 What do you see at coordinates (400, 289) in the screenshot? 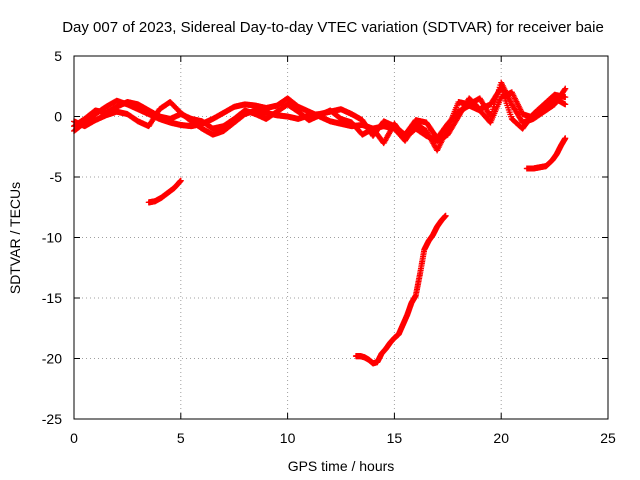
I see `series-arc-long` at bounding box center [400, 289].